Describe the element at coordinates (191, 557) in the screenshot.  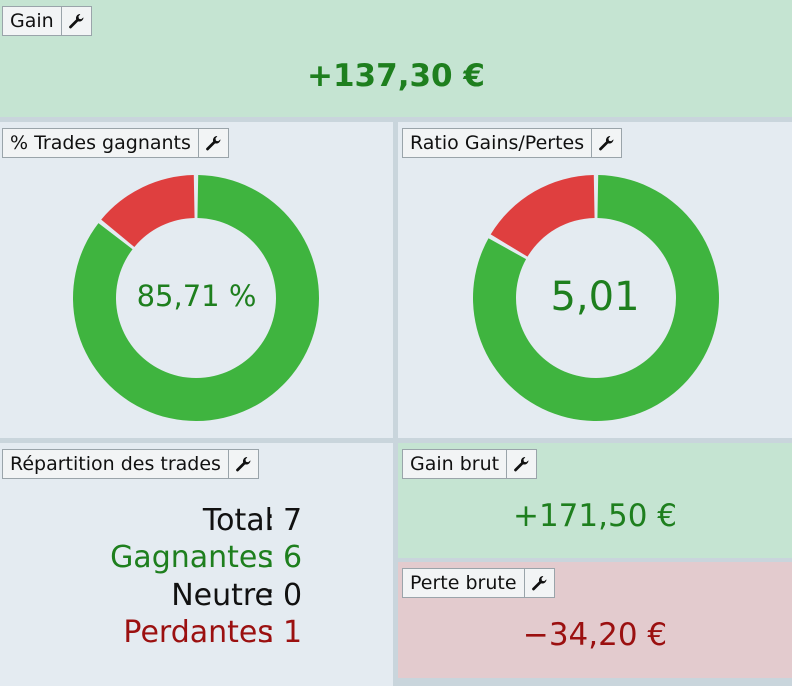
I see `distribution-label: Gagnantes` at that location.